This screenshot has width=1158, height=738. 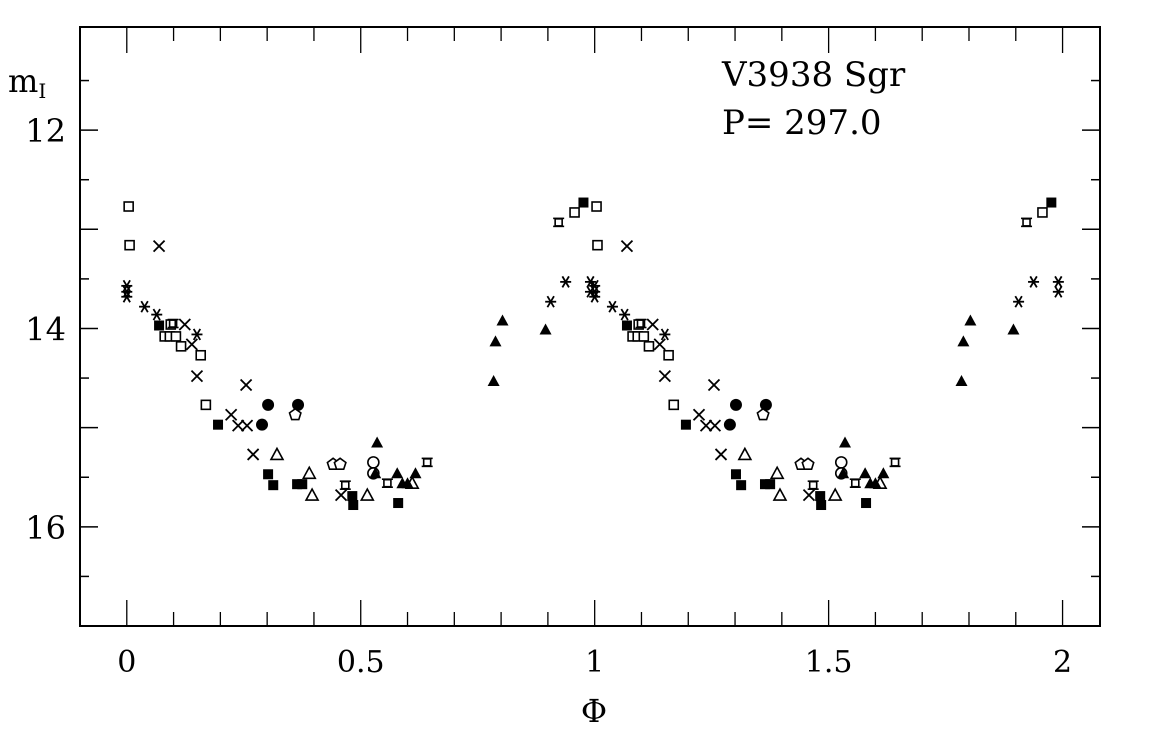 I want to click on x-tick-label: 2, so click(x=1062, y=662).